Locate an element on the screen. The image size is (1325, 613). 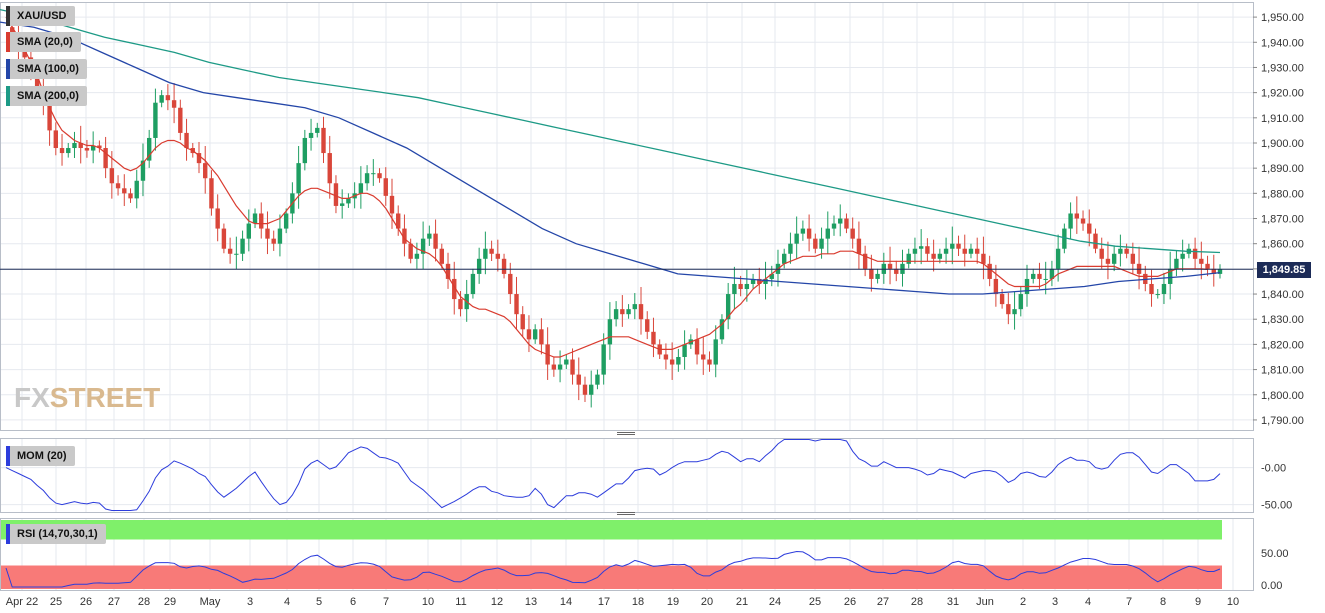
y-tick-label: 1,810.00 is located at coordinates (1282, 371).